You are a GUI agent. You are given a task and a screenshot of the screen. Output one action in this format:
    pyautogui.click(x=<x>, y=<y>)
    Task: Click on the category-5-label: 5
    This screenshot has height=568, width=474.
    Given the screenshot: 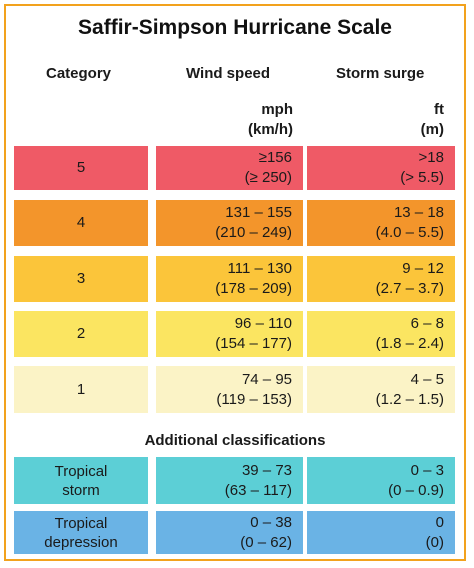 What is the action you would take?
    pyautogui.click(x=81, y=167)
    